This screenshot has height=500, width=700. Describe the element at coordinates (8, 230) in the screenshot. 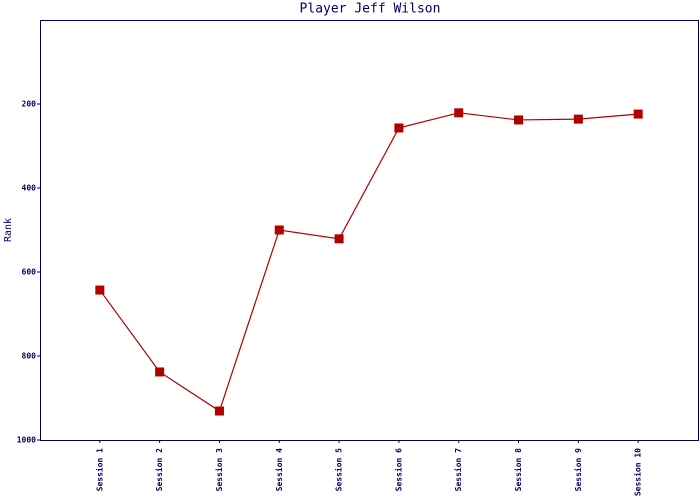

I see `y-axis-label: Rank` at that location.